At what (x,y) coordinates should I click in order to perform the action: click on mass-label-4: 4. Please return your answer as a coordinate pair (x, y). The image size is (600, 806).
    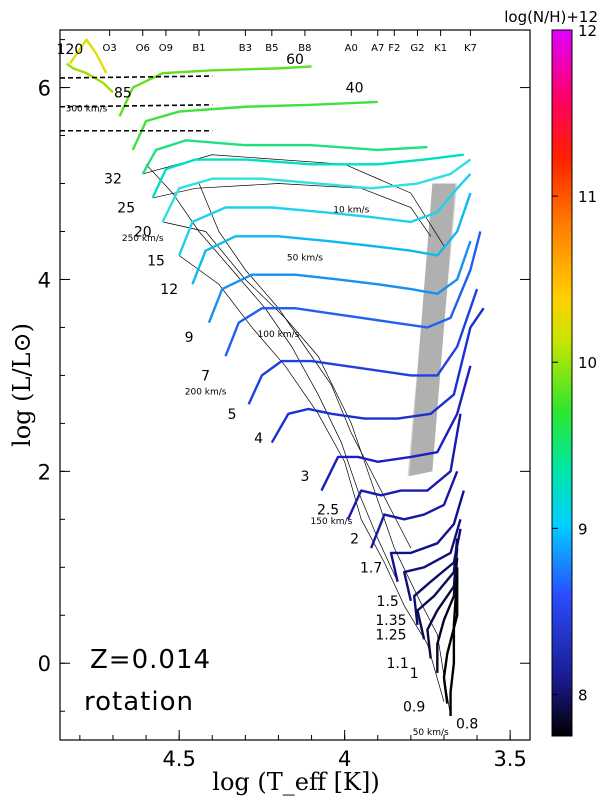
    Looking at the image, I should click on (258, 439).